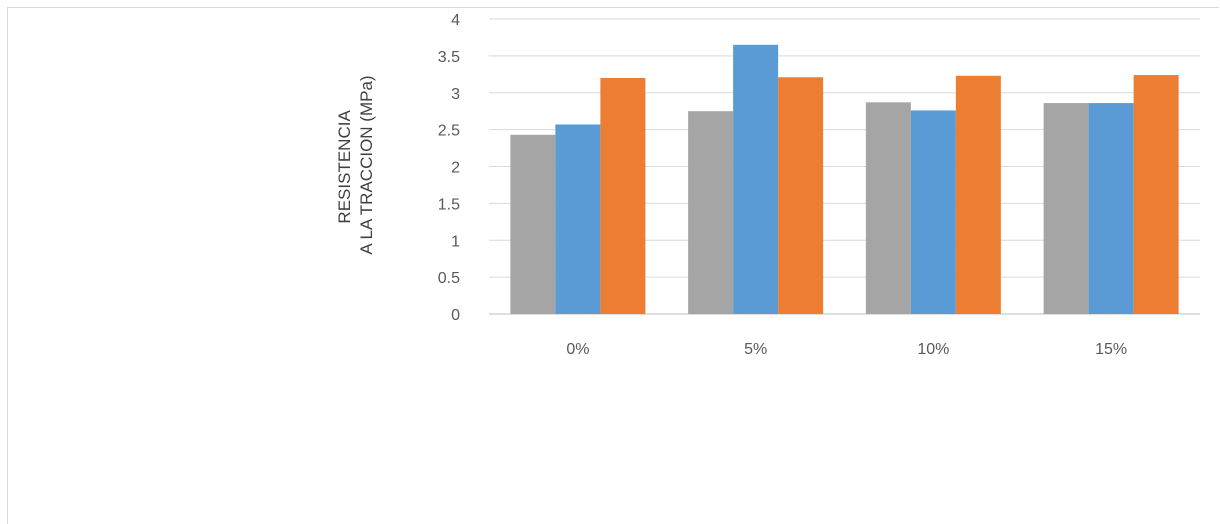 The image size is (1220, 524). I want to click on y-axis-label: RESISTENCIA A LA TRACCION (MPa), so click(355, 164).